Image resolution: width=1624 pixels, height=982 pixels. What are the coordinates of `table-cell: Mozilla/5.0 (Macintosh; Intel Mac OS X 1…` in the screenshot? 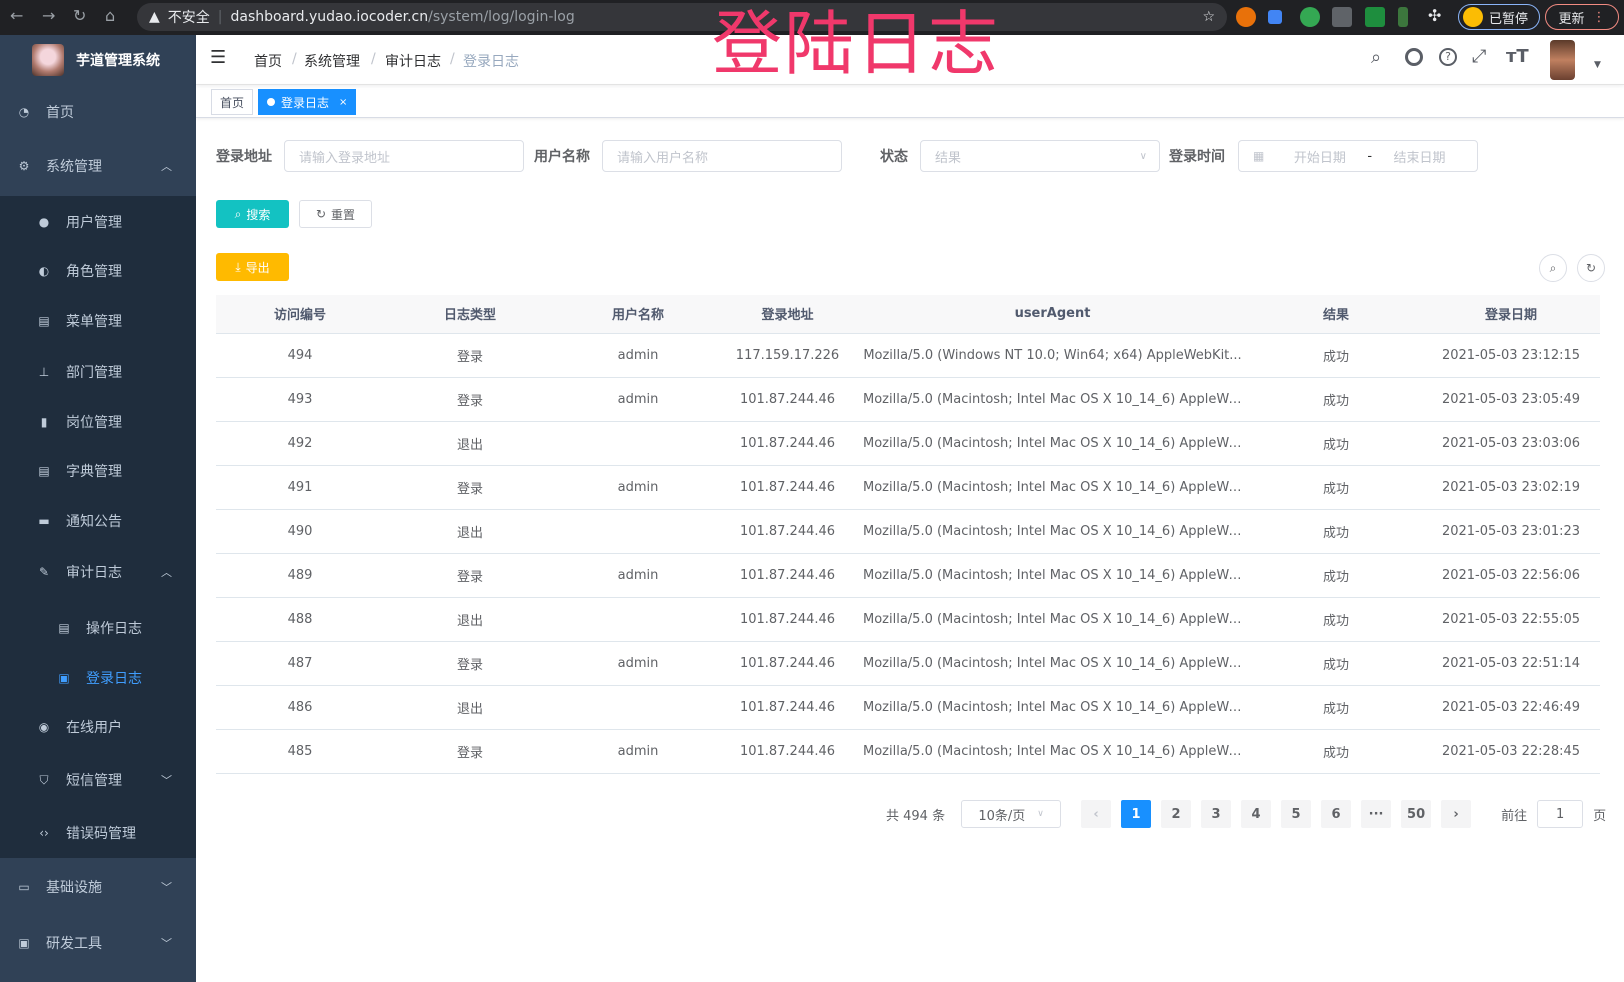 It's located at (1052, 575).